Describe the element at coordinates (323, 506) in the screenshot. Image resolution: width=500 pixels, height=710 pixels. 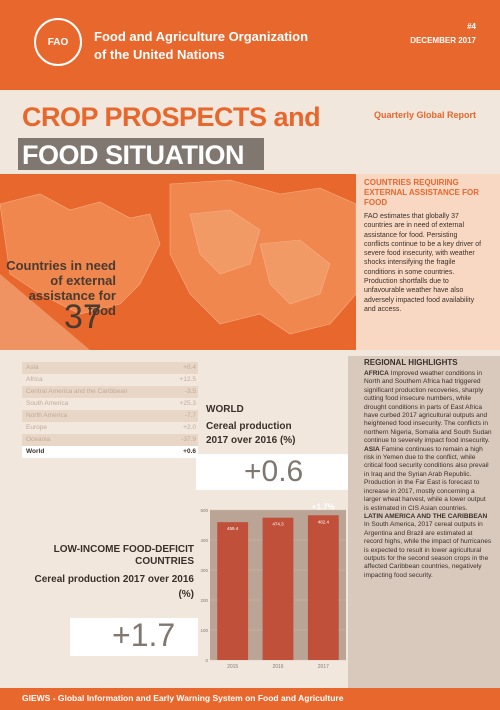
I see `chart-annotation: +1.7%` at that location.